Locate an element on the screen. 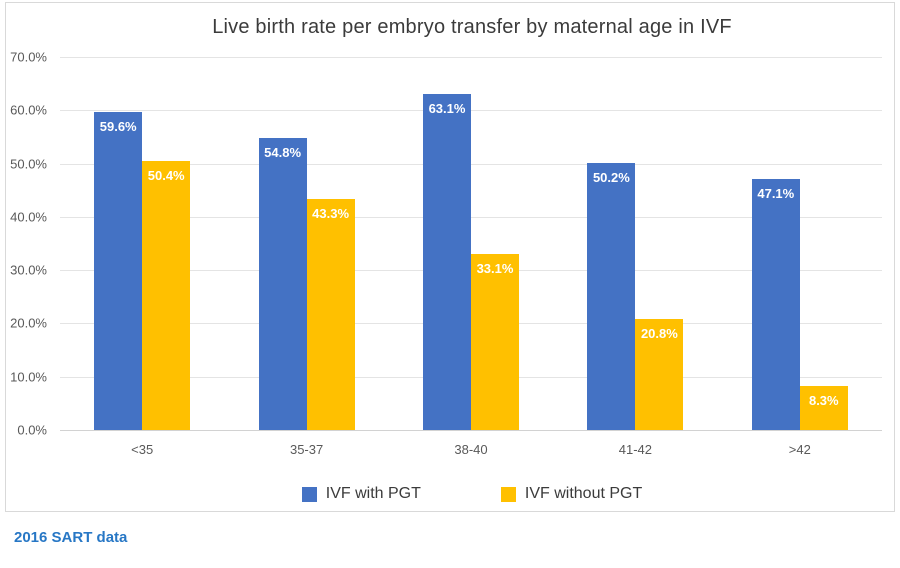 The image size is (900, 568). x-axis-category-label: <35 is located at coordinates (142, 449).